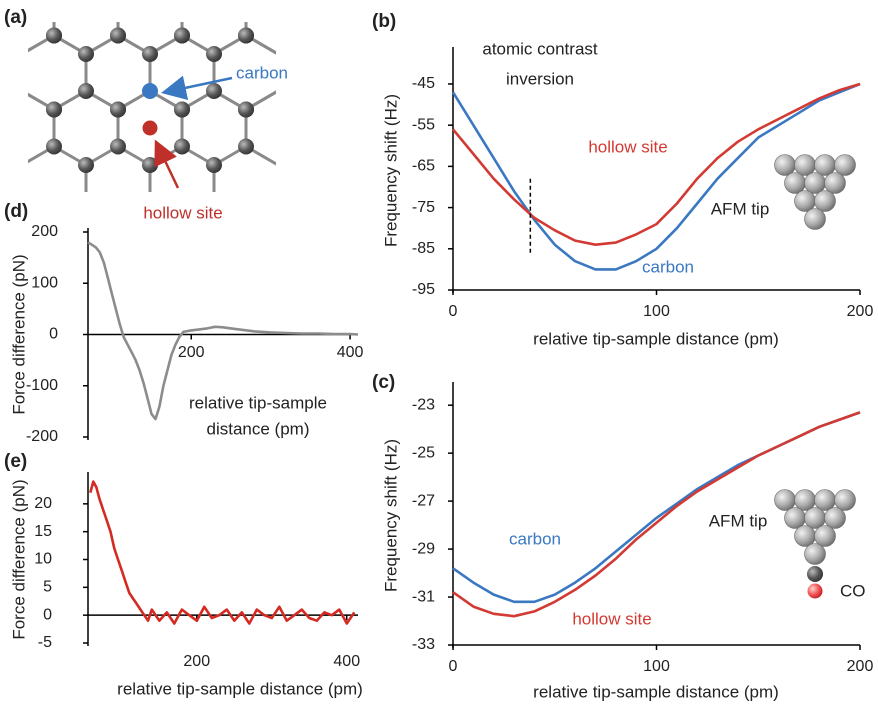 This screenshot has width=878, height=708. I want to click on afm-tip-c, so click(815, 544).